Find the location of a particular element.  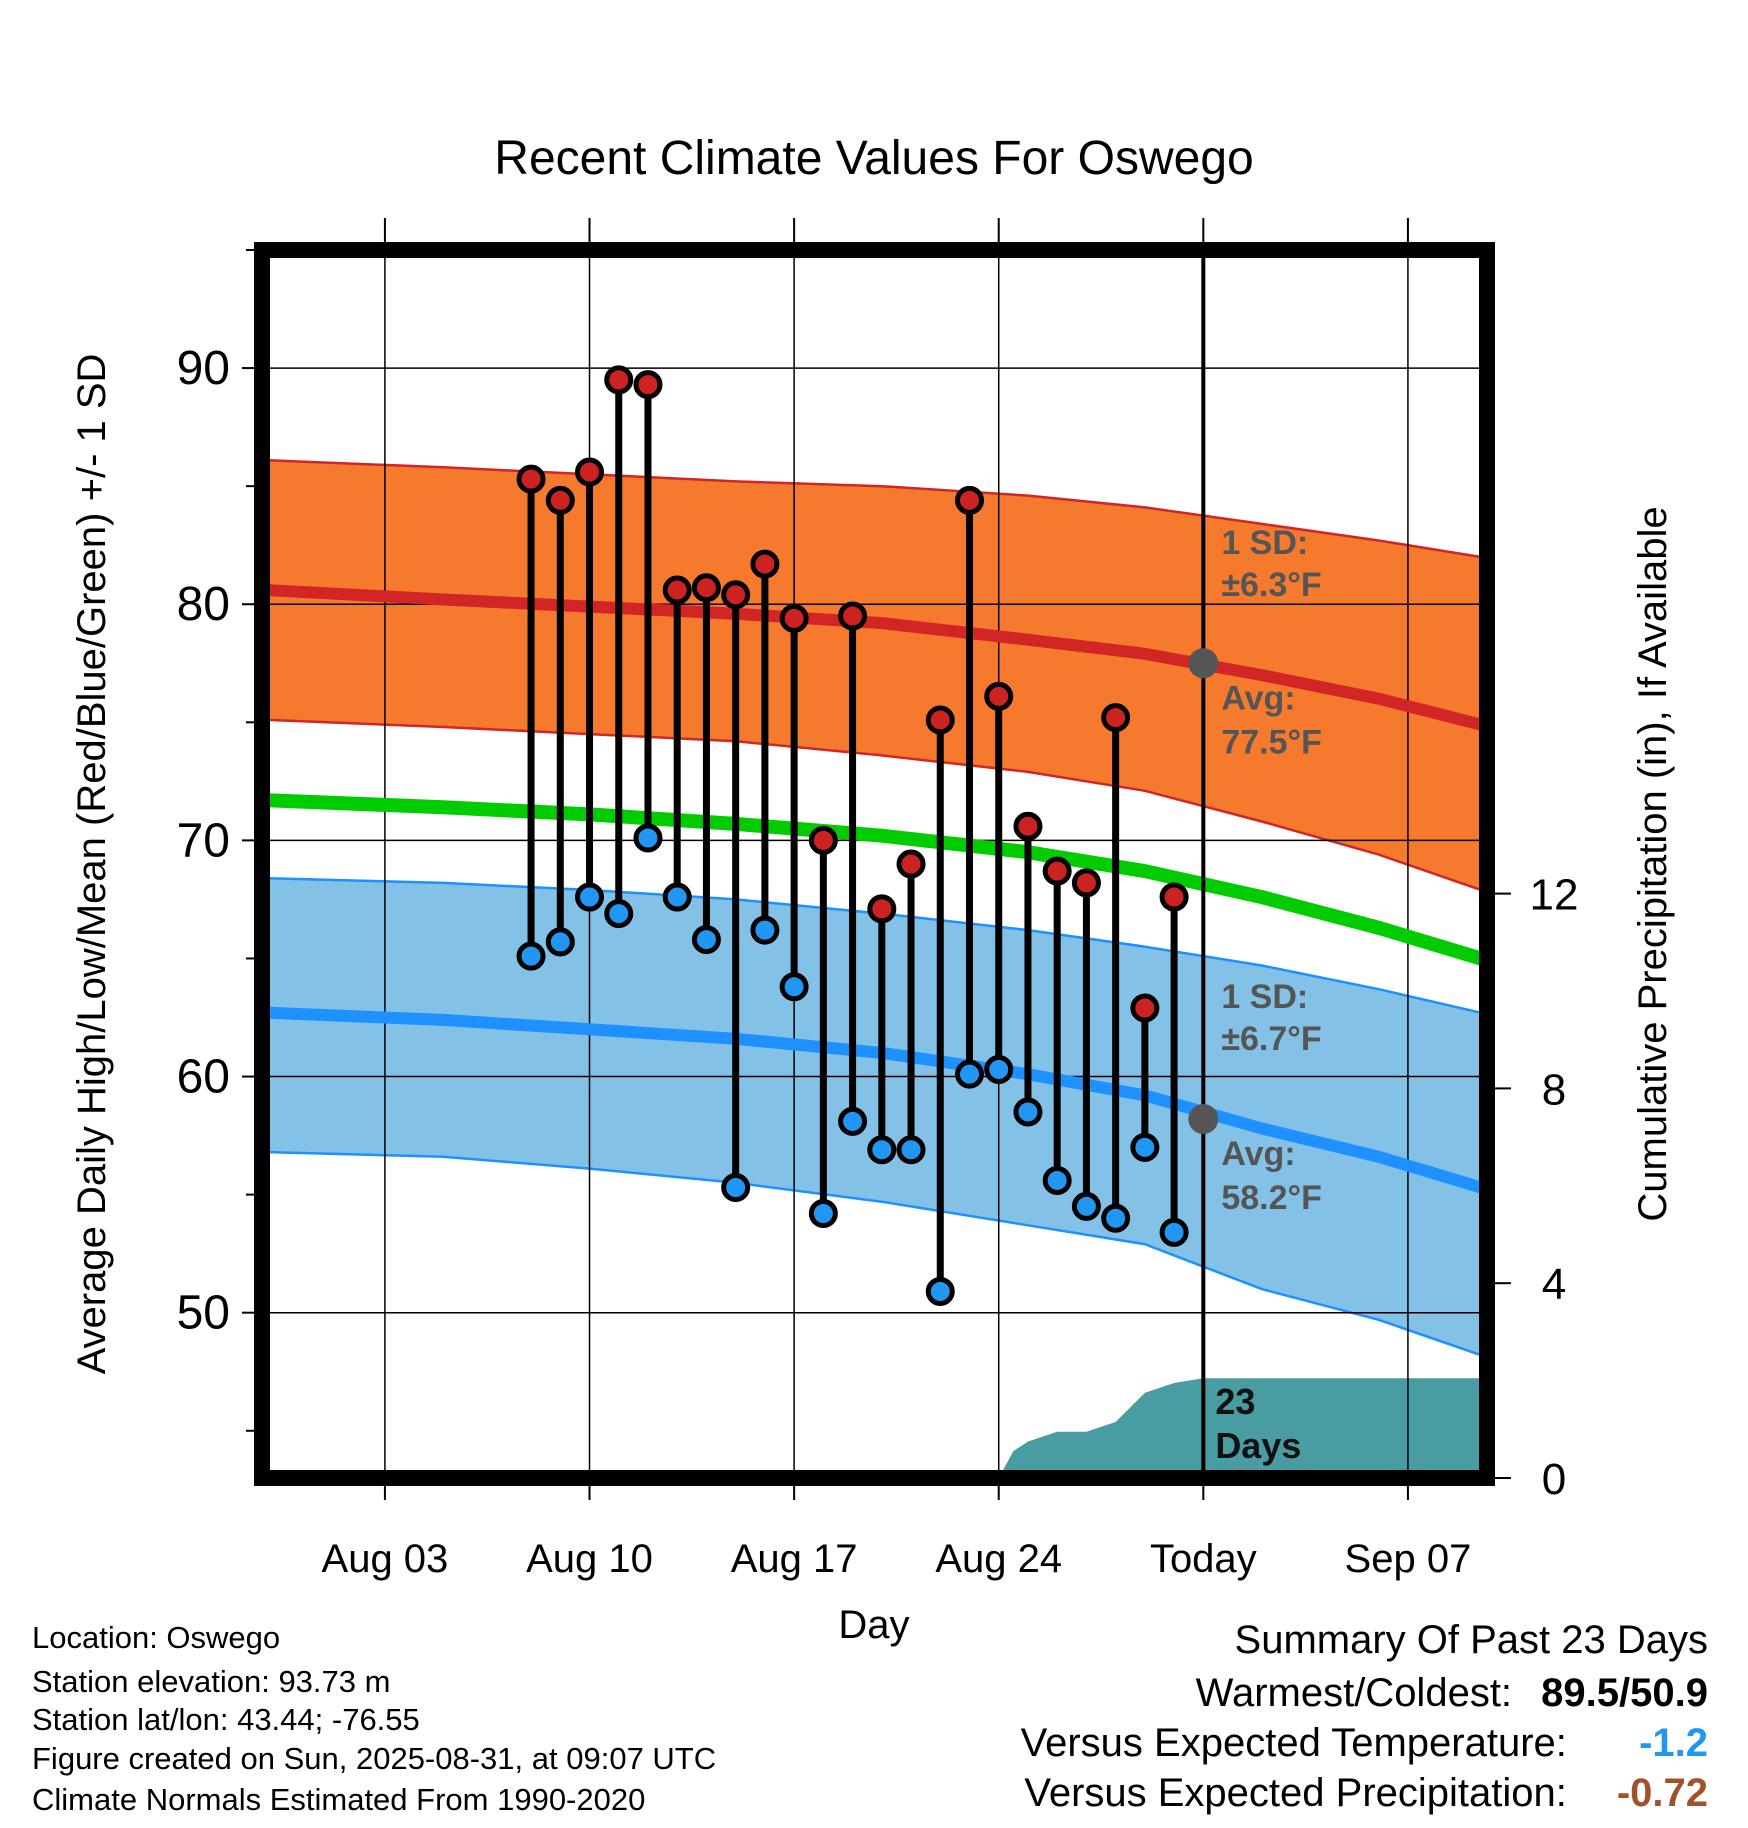

x-tick-label-0: Aug 03 is located at coordinates (385, 1559).